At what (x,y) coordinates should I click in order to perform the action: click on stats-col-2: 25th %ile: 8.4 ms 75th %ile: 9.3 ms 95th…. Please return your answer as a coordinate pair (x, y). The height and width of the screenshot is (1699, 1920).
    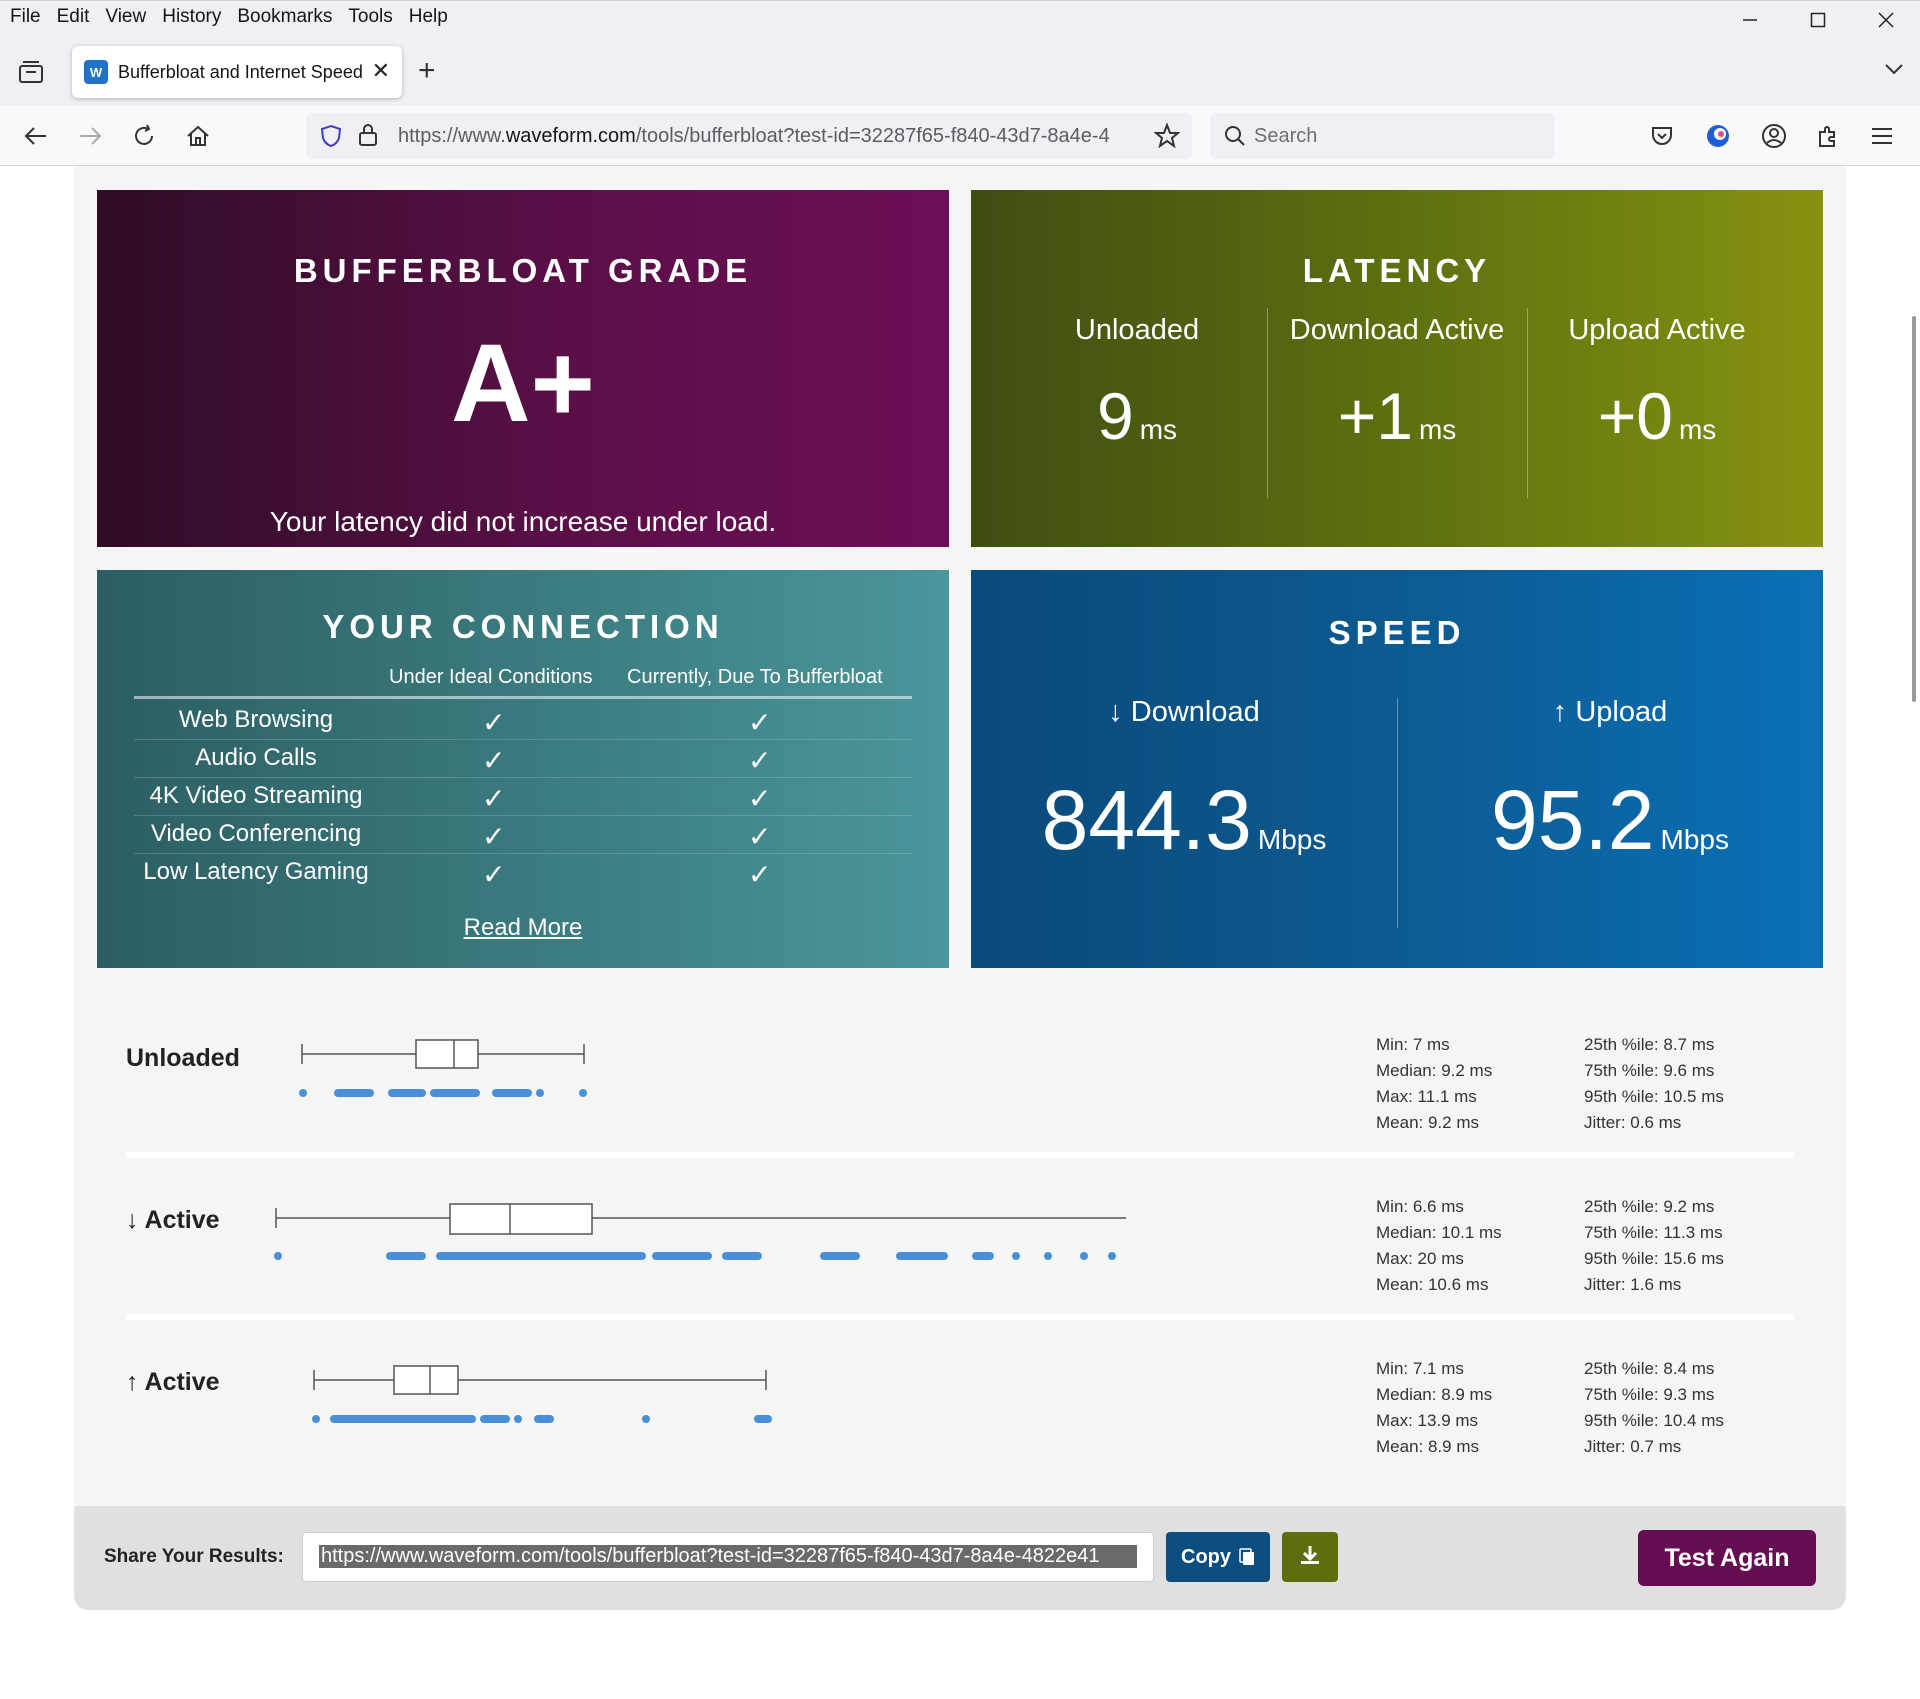
    Looking at the image, I should click on (1654, 1408).